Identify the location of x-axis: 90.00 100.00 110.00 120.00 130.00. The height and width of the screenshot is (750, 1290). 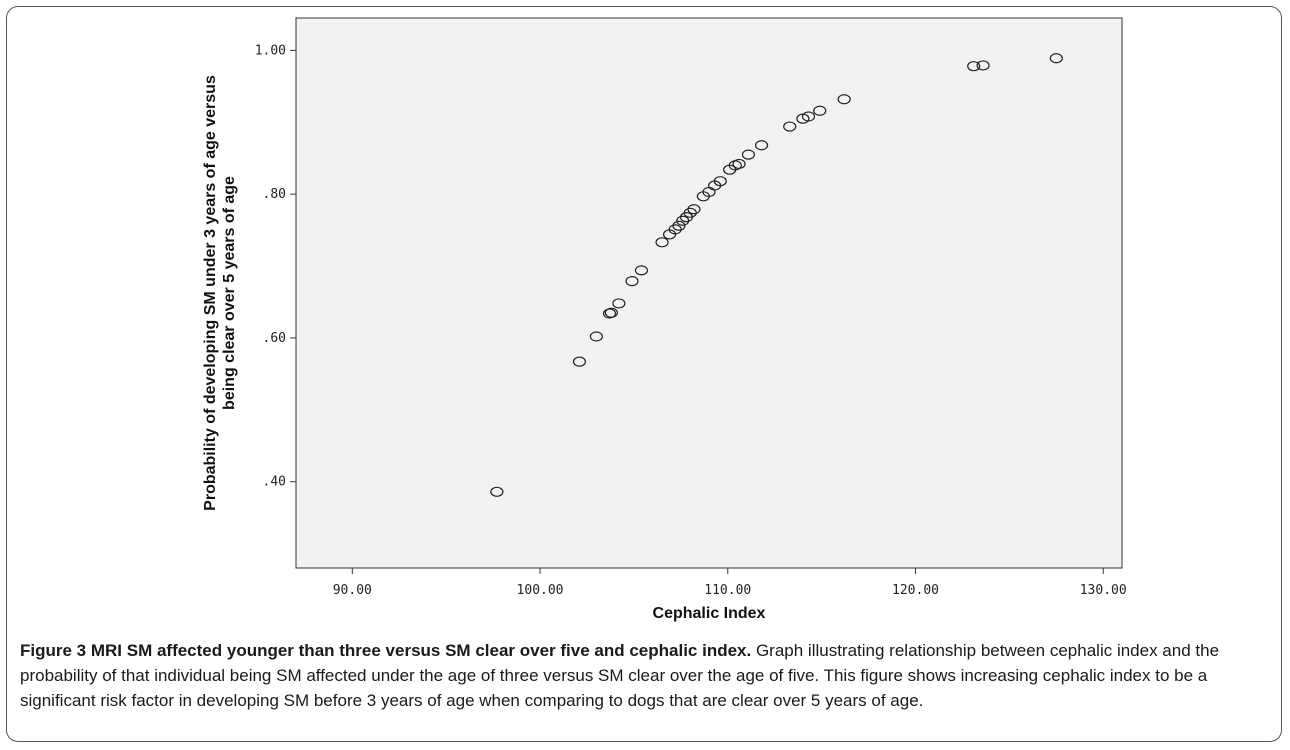
(730, 583).